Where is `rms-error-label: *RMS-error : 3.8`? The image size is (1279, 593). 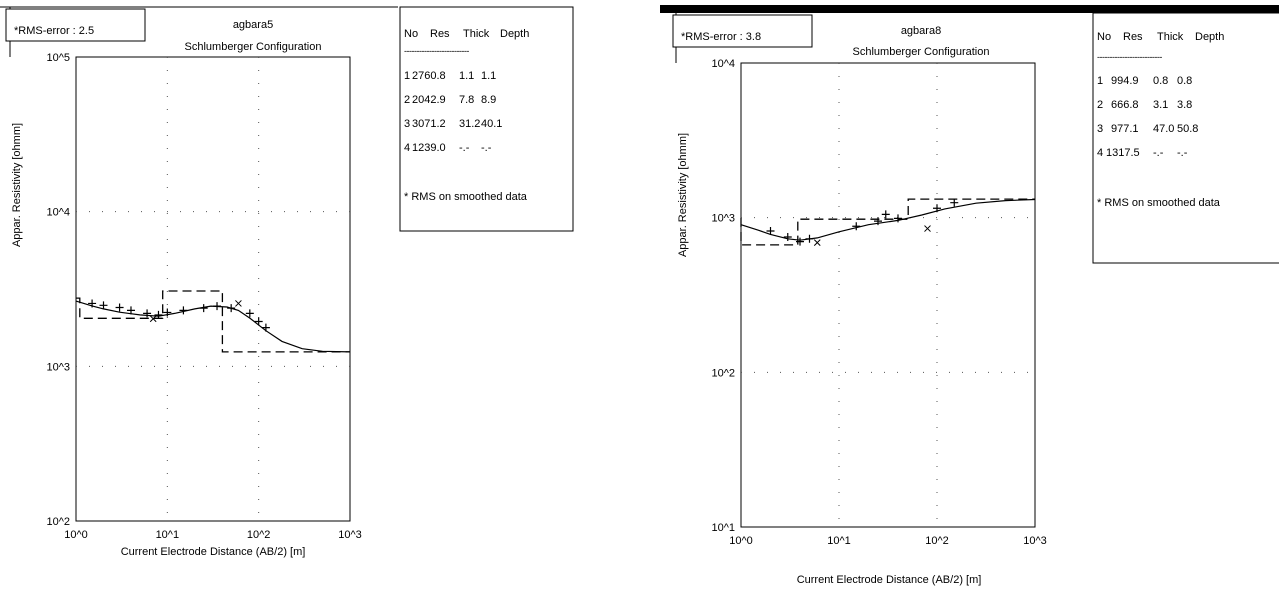 rms-error-label: *RMS-error : 3.8 is located at coordinates (721, 37).